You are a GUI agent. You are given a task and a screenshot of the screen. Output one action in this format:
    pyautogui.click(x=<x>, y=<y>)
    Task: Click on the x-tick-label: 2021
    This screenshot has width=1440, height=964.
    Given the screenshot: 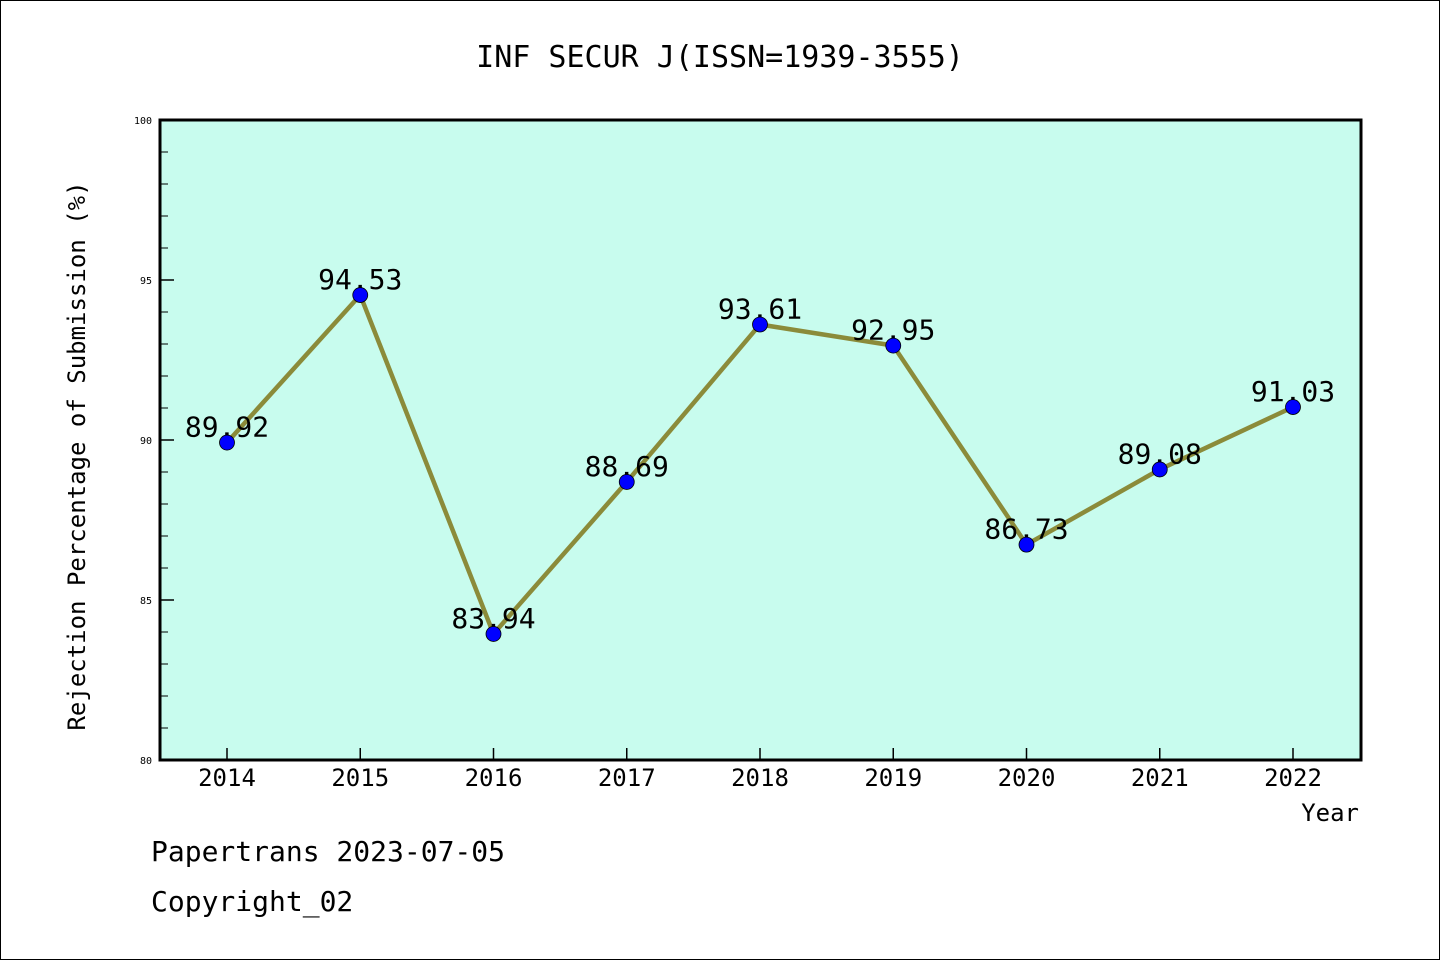 What is the action you would take?
    pyautogui.click(x=1160, y=778)
    